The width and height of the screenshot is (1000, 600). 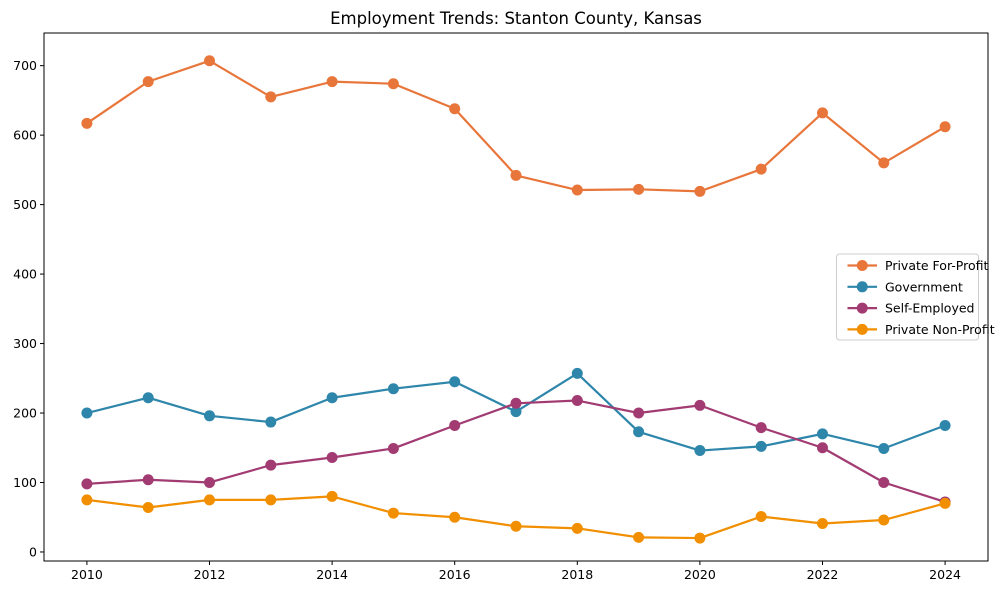 I want to click on data-point-private-non-profit-2018, so click(x=577, y=528).